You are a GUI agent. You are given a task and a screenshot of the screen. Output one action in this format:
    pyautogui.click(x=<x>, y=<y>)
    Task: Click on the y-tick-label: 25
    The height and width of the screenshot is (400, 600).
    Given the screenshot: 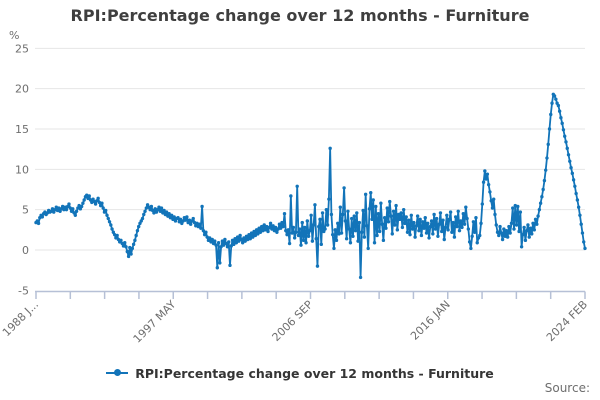 What is the action you would take?
    pyautogui.click(x=22, y=48)
    